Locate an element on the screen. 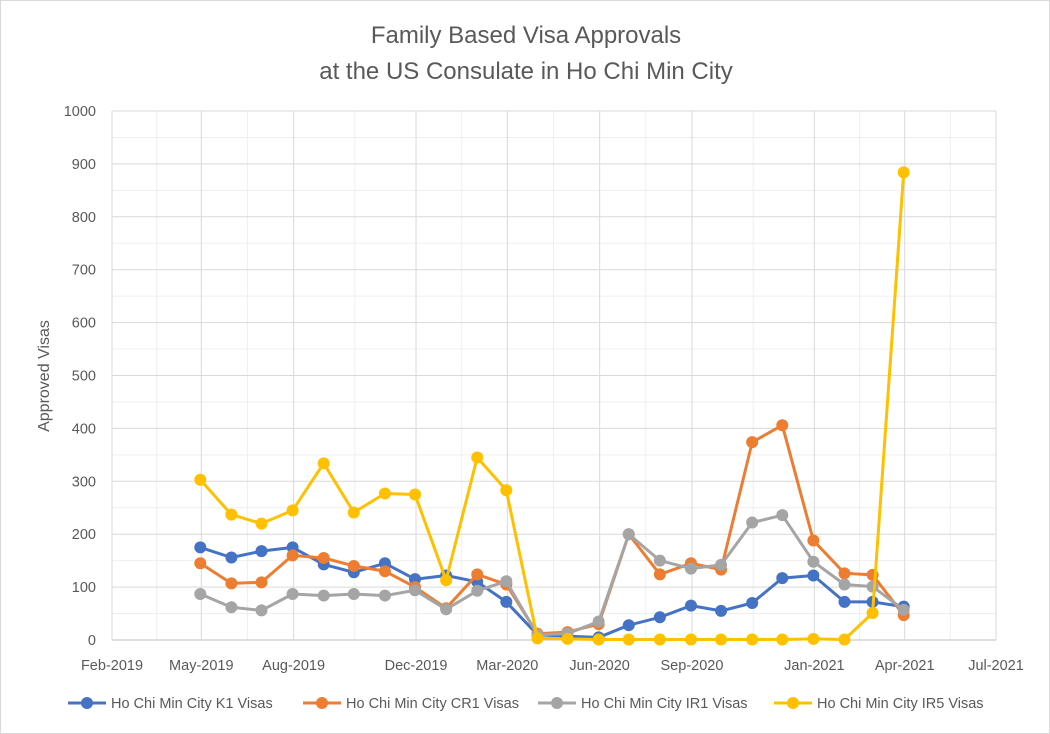  y-axis-tick-labels: 0 100 200 300 400 500 600 700 800 900 1000 is located at coordinates (80, 376).